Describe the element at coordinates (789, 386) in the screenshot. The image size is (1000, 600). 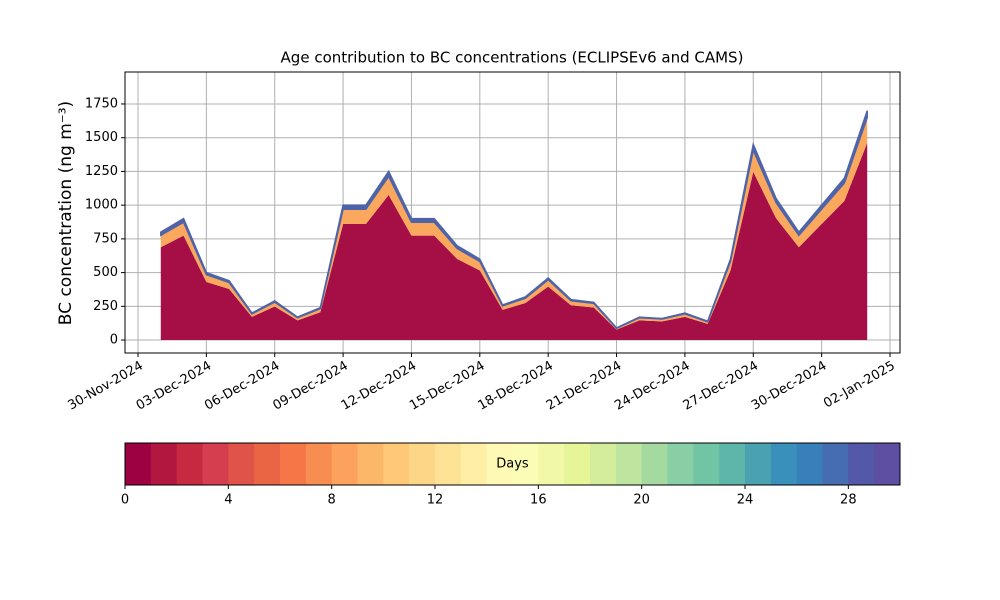
I see `x-tick-label: 30-Dec-2024` at that location.